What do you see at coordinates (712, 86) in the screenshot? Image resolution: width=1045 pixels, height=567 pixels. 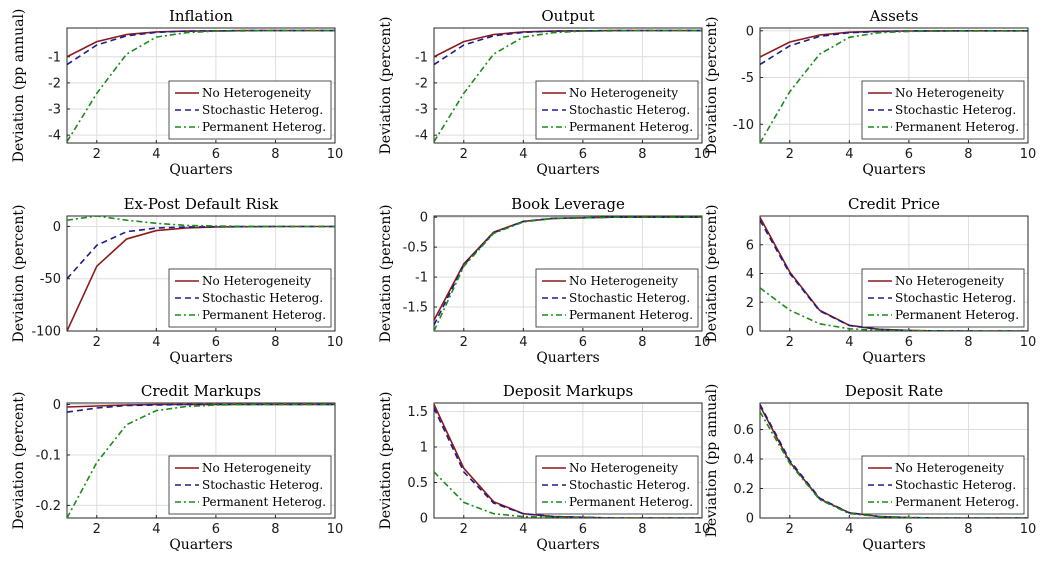 I see `panel-assets-y-axis-label: Deviation (percent)` at bounding box center [712, 86].